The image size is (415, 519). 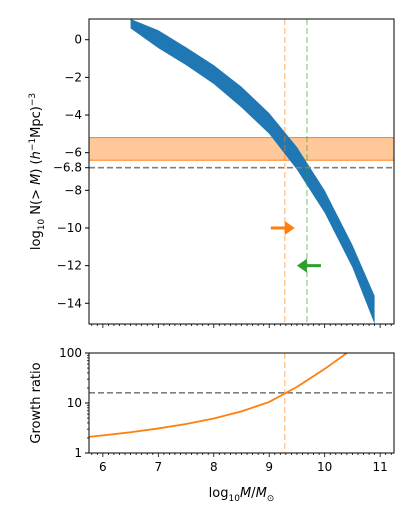 I want to click on ylabel-exp-3: −3, so click(x=33, y=99).